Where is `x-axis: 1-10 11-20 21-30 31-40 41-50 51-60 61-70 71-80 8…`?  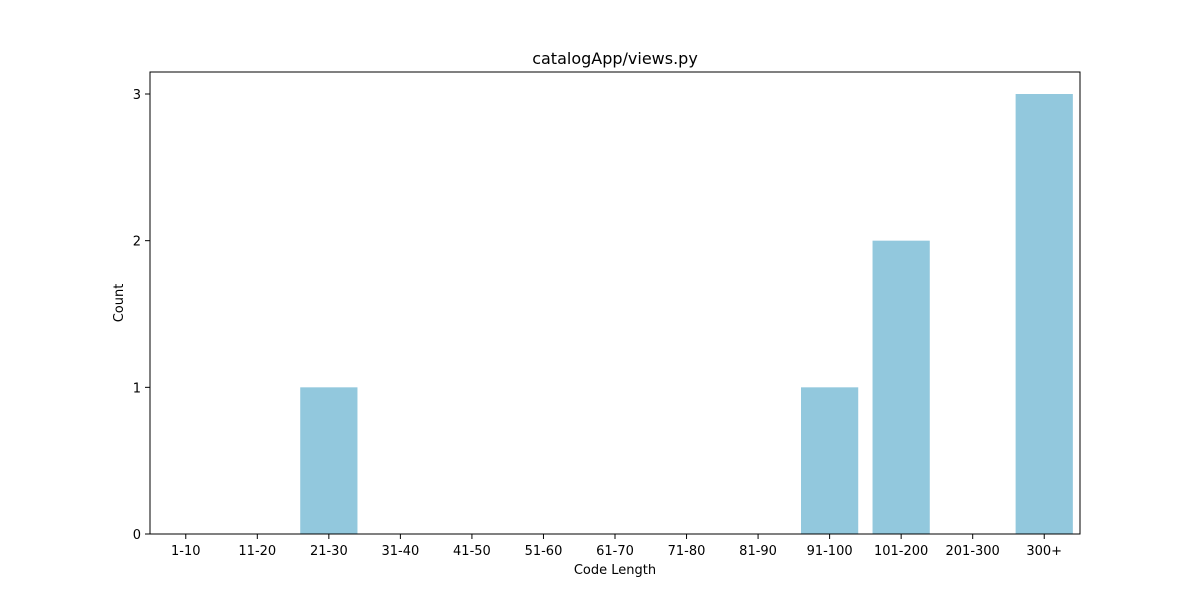
x-axis: 1-10 11-20 21-30 31-40 41-50 51-60 61-70 71-80 8… is located at coordinates (616, 546).